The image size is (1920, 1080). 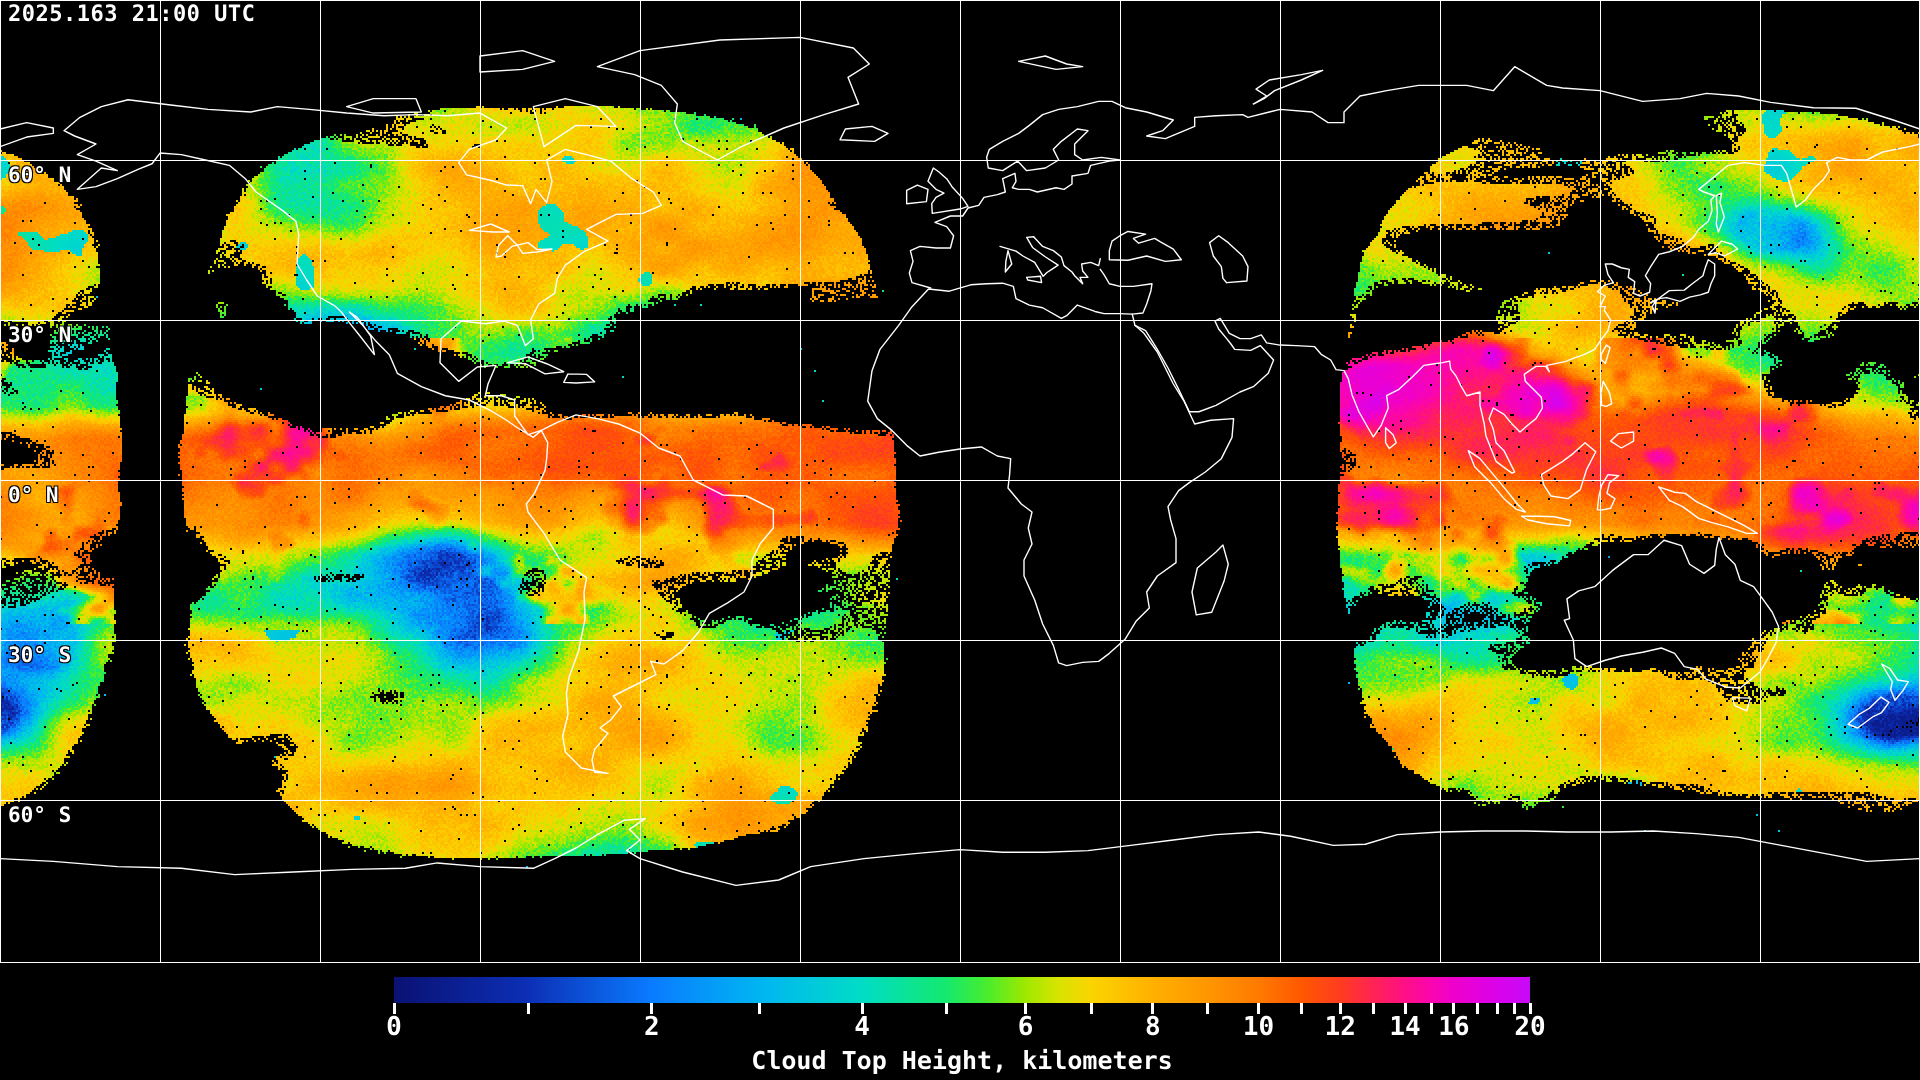 I want to click on colorbar-tick-label: 12, so click(x=1340, y=1027).